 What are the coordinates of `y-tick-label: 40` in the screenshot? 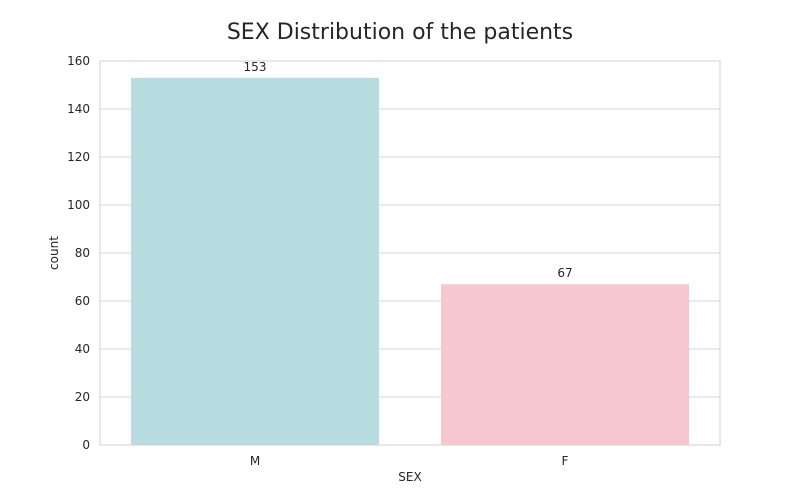 It's located at (82, 349).